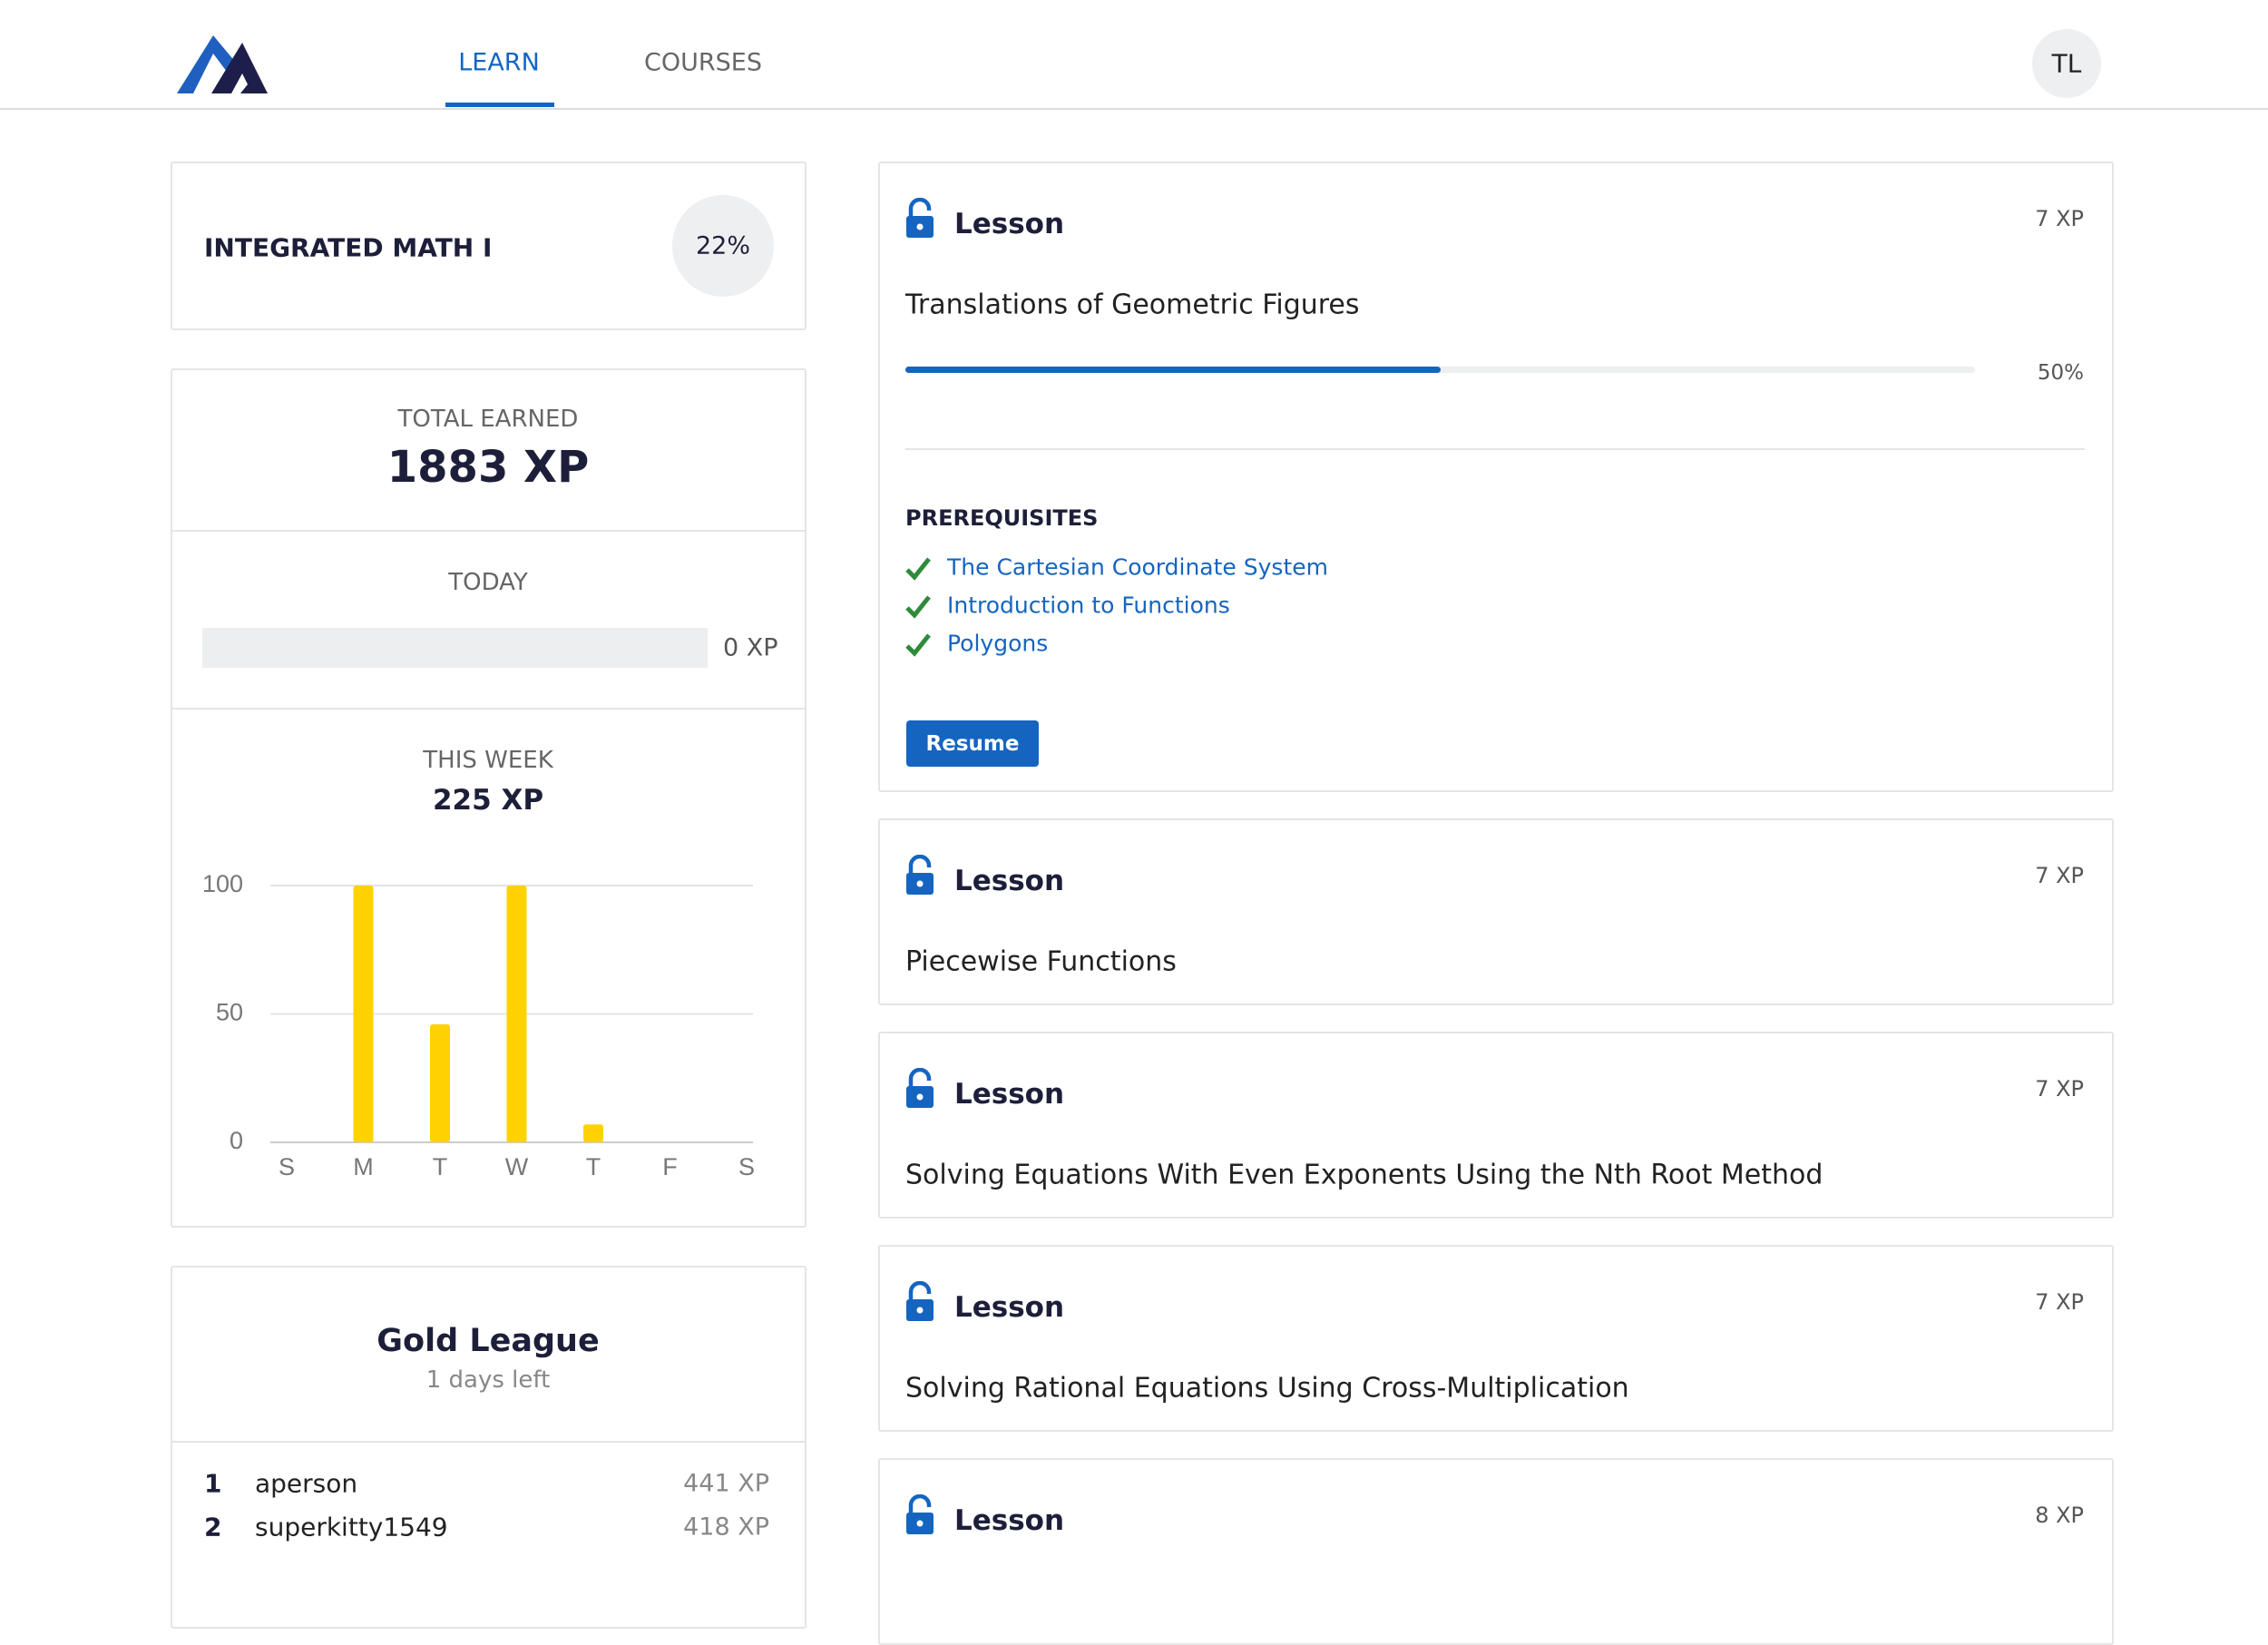 The image size is (2268, 1645). What do you see at coordinates (213, 1483) in the screenshot?
I see `rank: 1` at bounding box center [213, 1483].